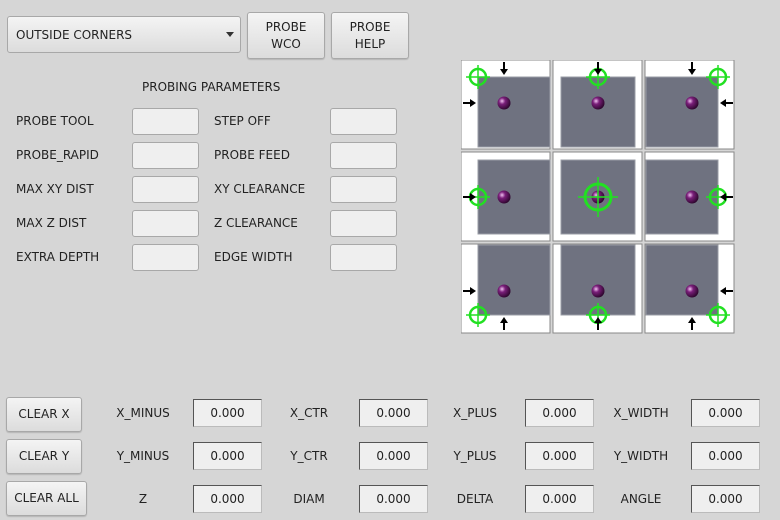 The height and width of the screenshot is (520, 780). I want to click on probe-right-button, so click(689, 196).